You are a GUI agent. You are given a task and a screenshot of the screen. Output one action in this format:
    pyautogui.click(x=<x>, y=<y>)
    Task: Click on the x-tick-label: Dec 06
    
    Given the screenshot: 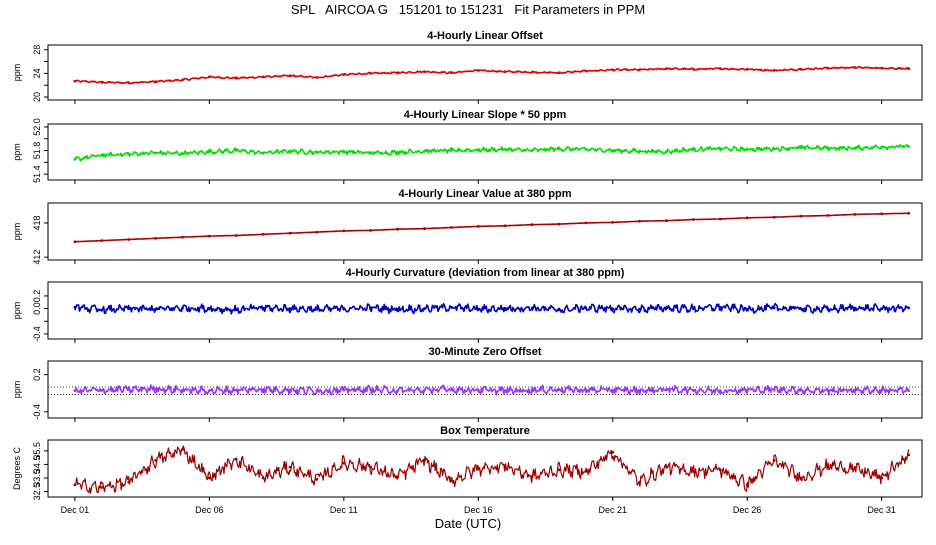 What is the action you would take?
    pyautogui.click(x=209, y=510)
    